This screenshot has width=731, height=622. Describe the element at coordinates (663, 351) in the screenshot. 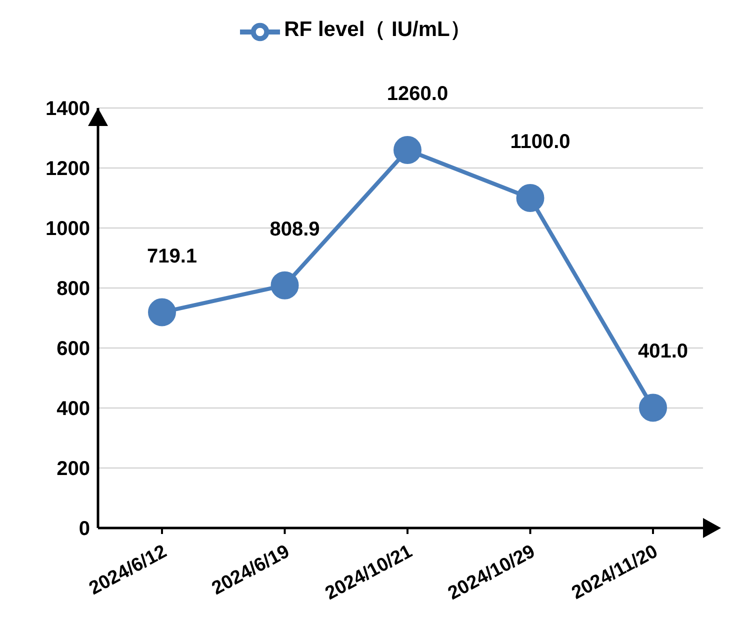

I see `data-label: 401.0` at that location.